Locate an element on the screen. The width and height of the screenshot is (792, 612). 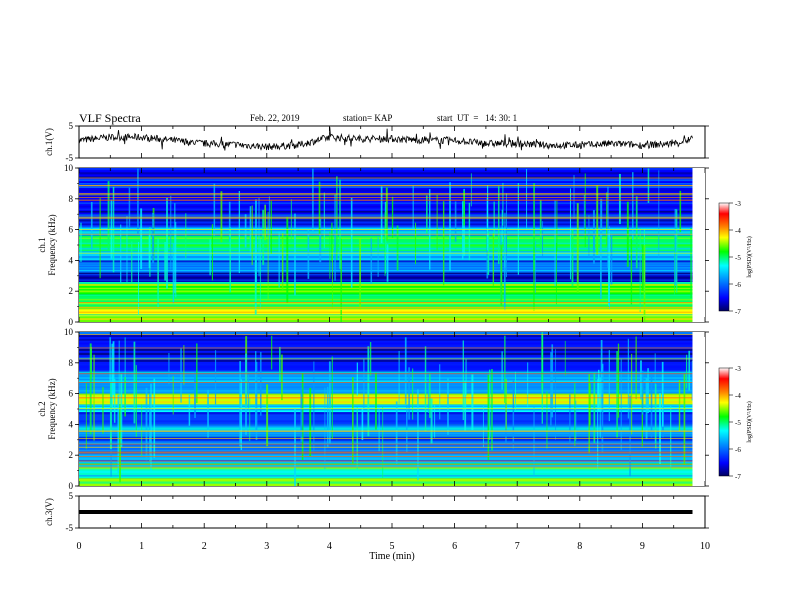
colorbar-label: log(PSD)(V²/Hz) is located at coordinates (749, 256).